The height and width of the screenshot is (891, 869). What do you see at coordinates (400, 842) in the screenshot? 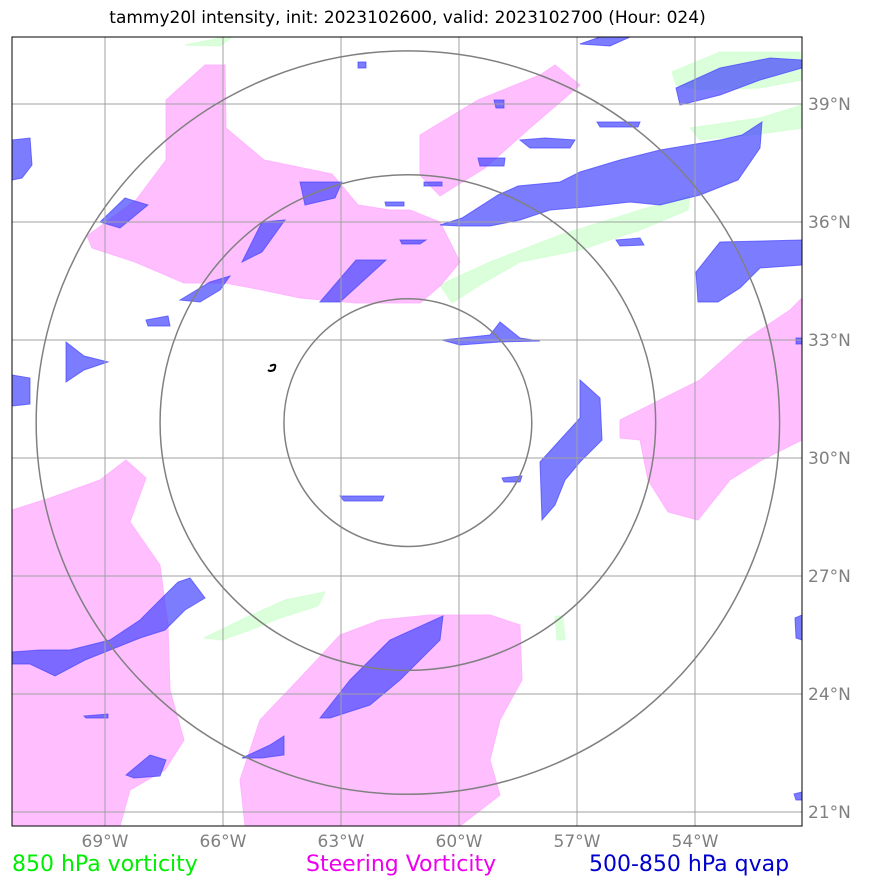
I see `lon-tick-labels: 69°W 66°W 63°W 60°W 57°W 54°W` at bounding box center [400, 842].